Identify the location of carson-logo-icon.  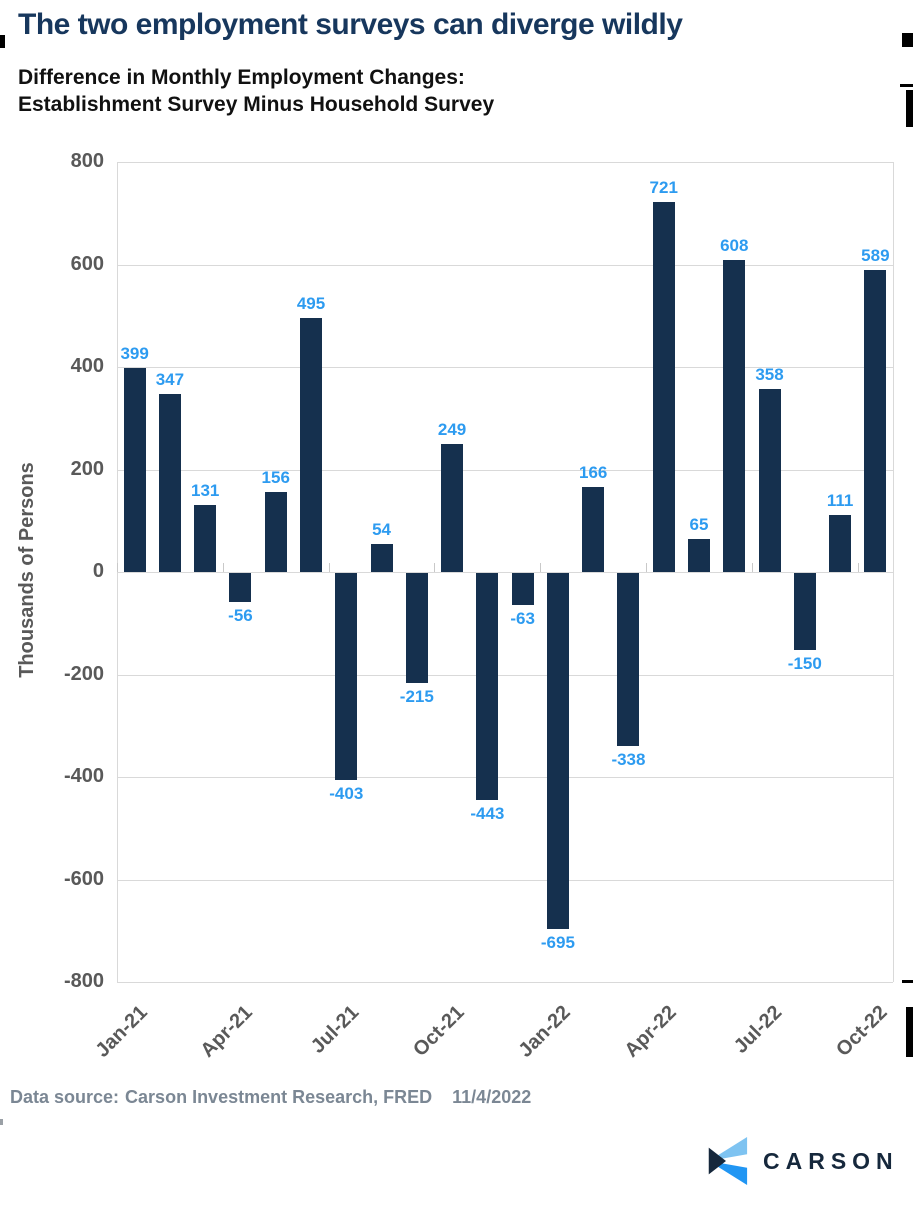
(728, 1161).